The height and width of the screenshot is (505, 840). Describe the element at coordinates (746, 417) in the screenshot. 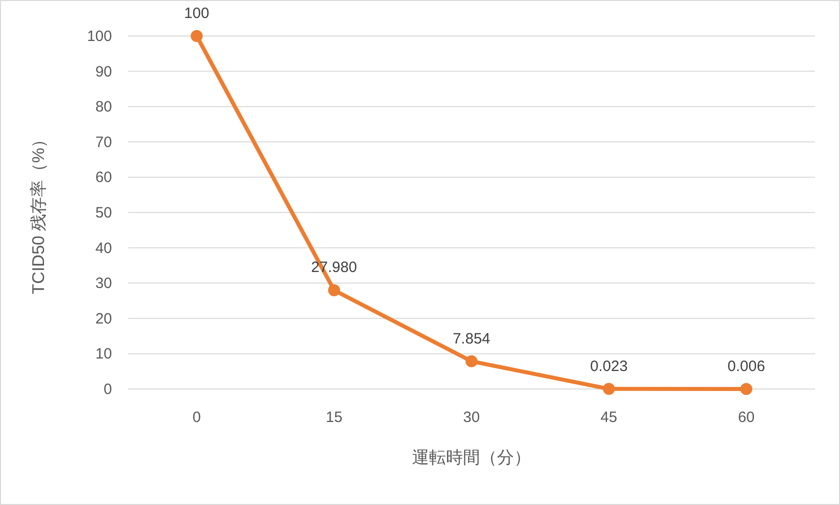

I see `x-tick-label: 60` at that location.